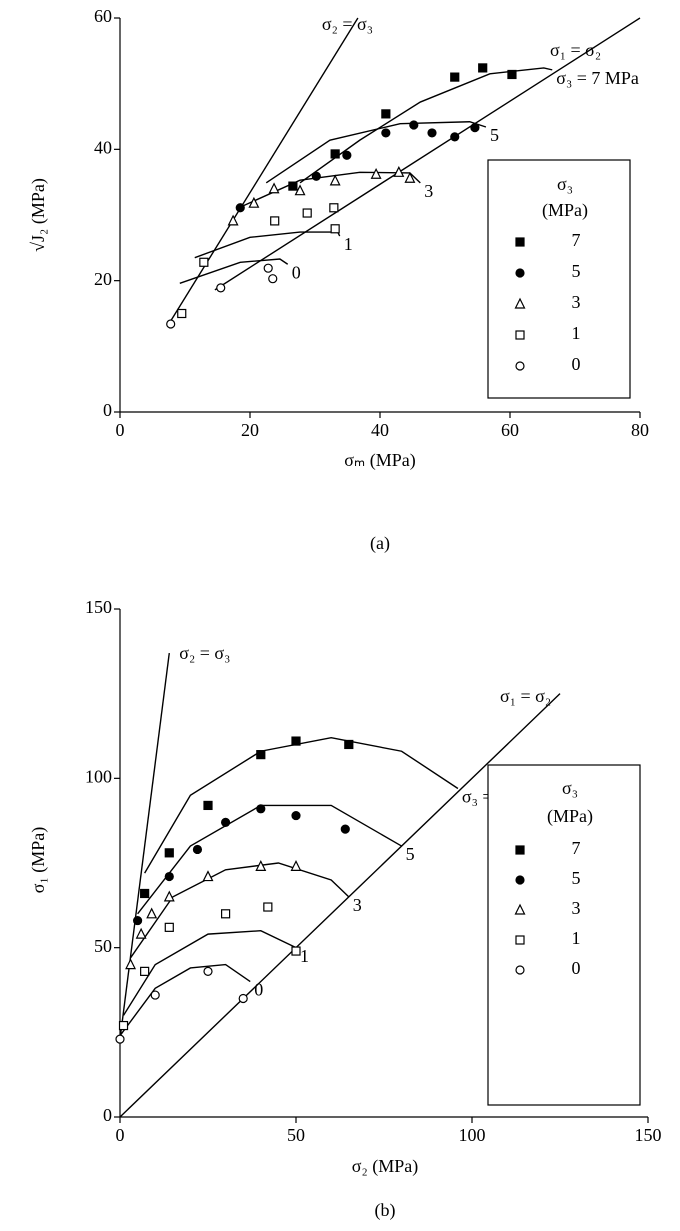  What do you see at coordinates (347, 24) in the screenshot?
I see `line-label: σ₂ = σ₃` at bounding box center [347, 24].